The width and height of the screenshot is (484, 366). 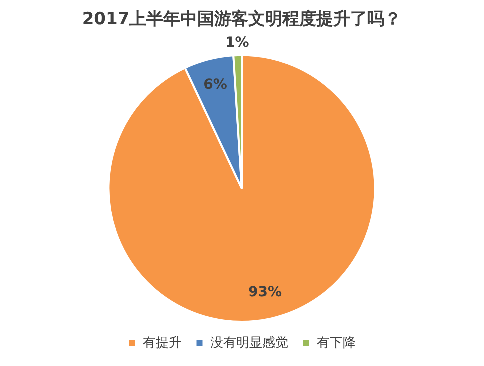 I want to click on legend-label: 有提升, so click(x=162, y=343).